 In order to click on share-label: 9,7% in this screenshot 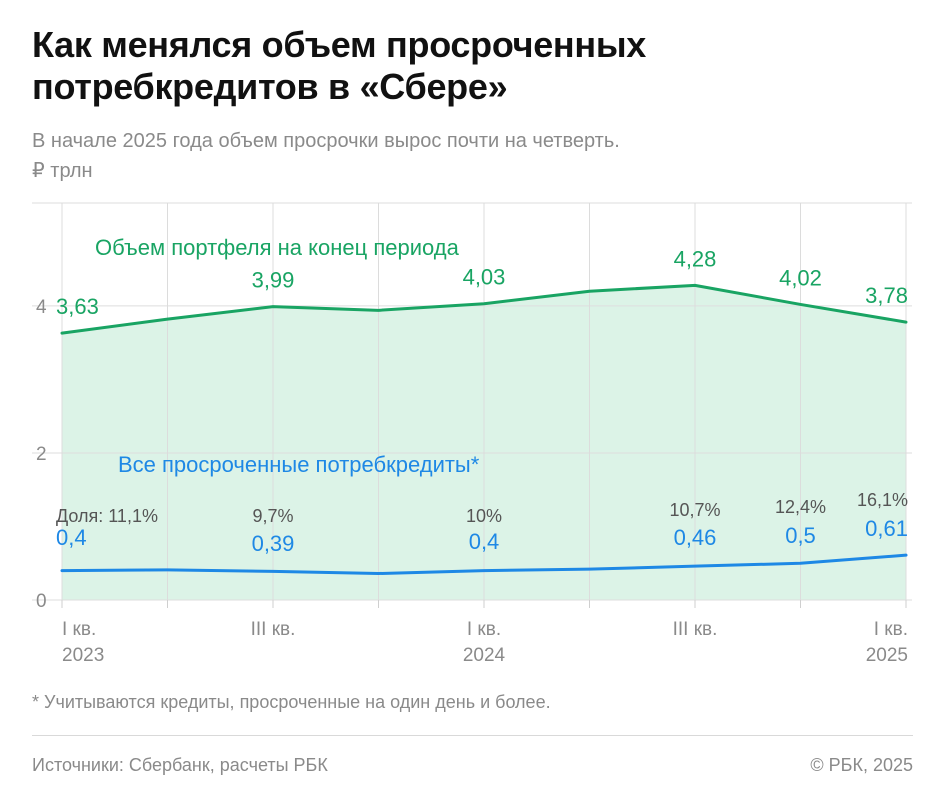, I will do `click(272, 516)`.